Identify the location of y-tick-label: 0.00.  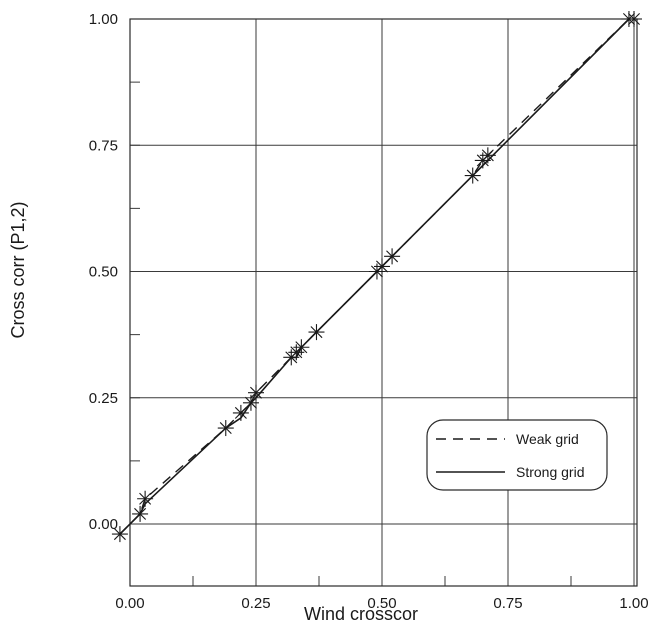
(103, 524).